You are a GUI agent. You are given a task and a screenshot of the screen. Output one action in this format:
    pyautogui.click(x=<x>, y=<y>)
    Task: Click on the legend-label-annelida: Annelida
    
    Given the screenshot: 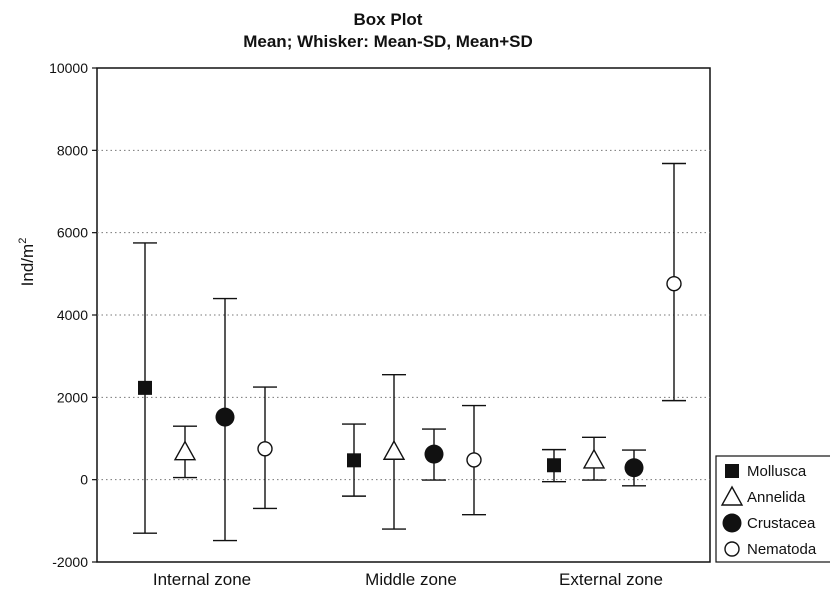 What is the action you would take?
    pyautogui.click(x=776, y=497)
    